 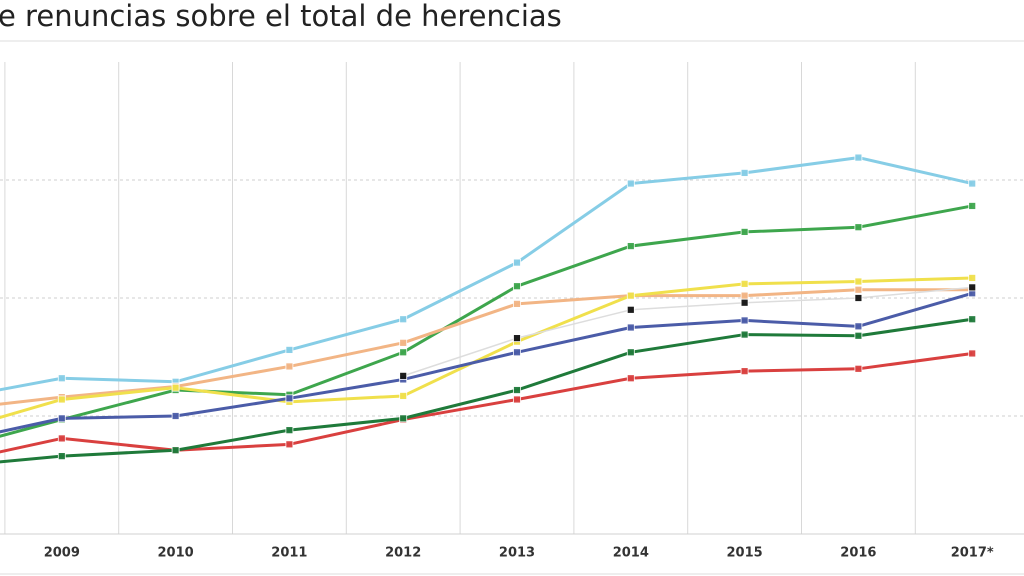 I want to click on x-tick-label: 2013, so click(x=517, y=553).